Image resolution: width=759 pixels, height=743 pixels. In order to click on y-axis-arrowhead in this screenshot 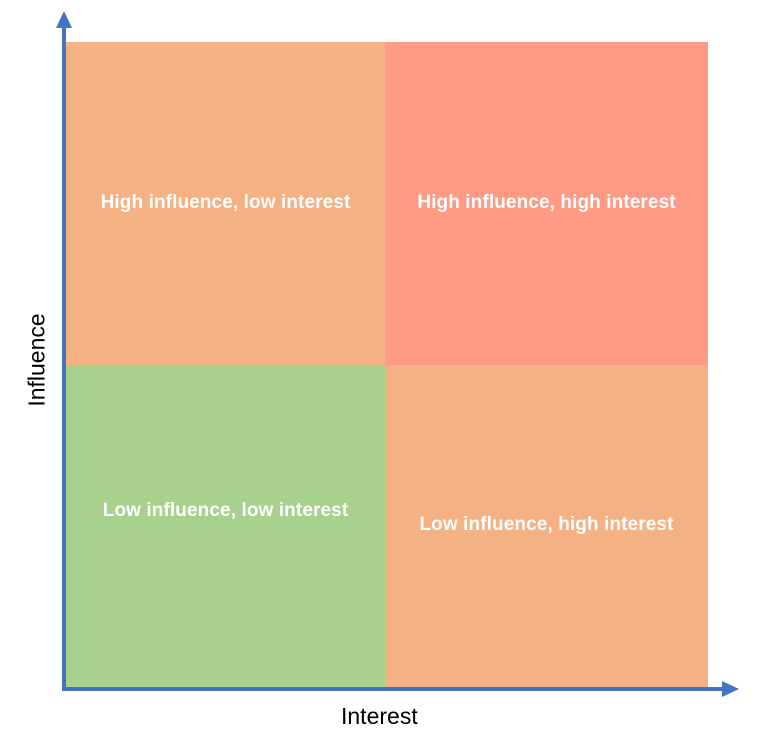, I will do `click(64, 19)`.